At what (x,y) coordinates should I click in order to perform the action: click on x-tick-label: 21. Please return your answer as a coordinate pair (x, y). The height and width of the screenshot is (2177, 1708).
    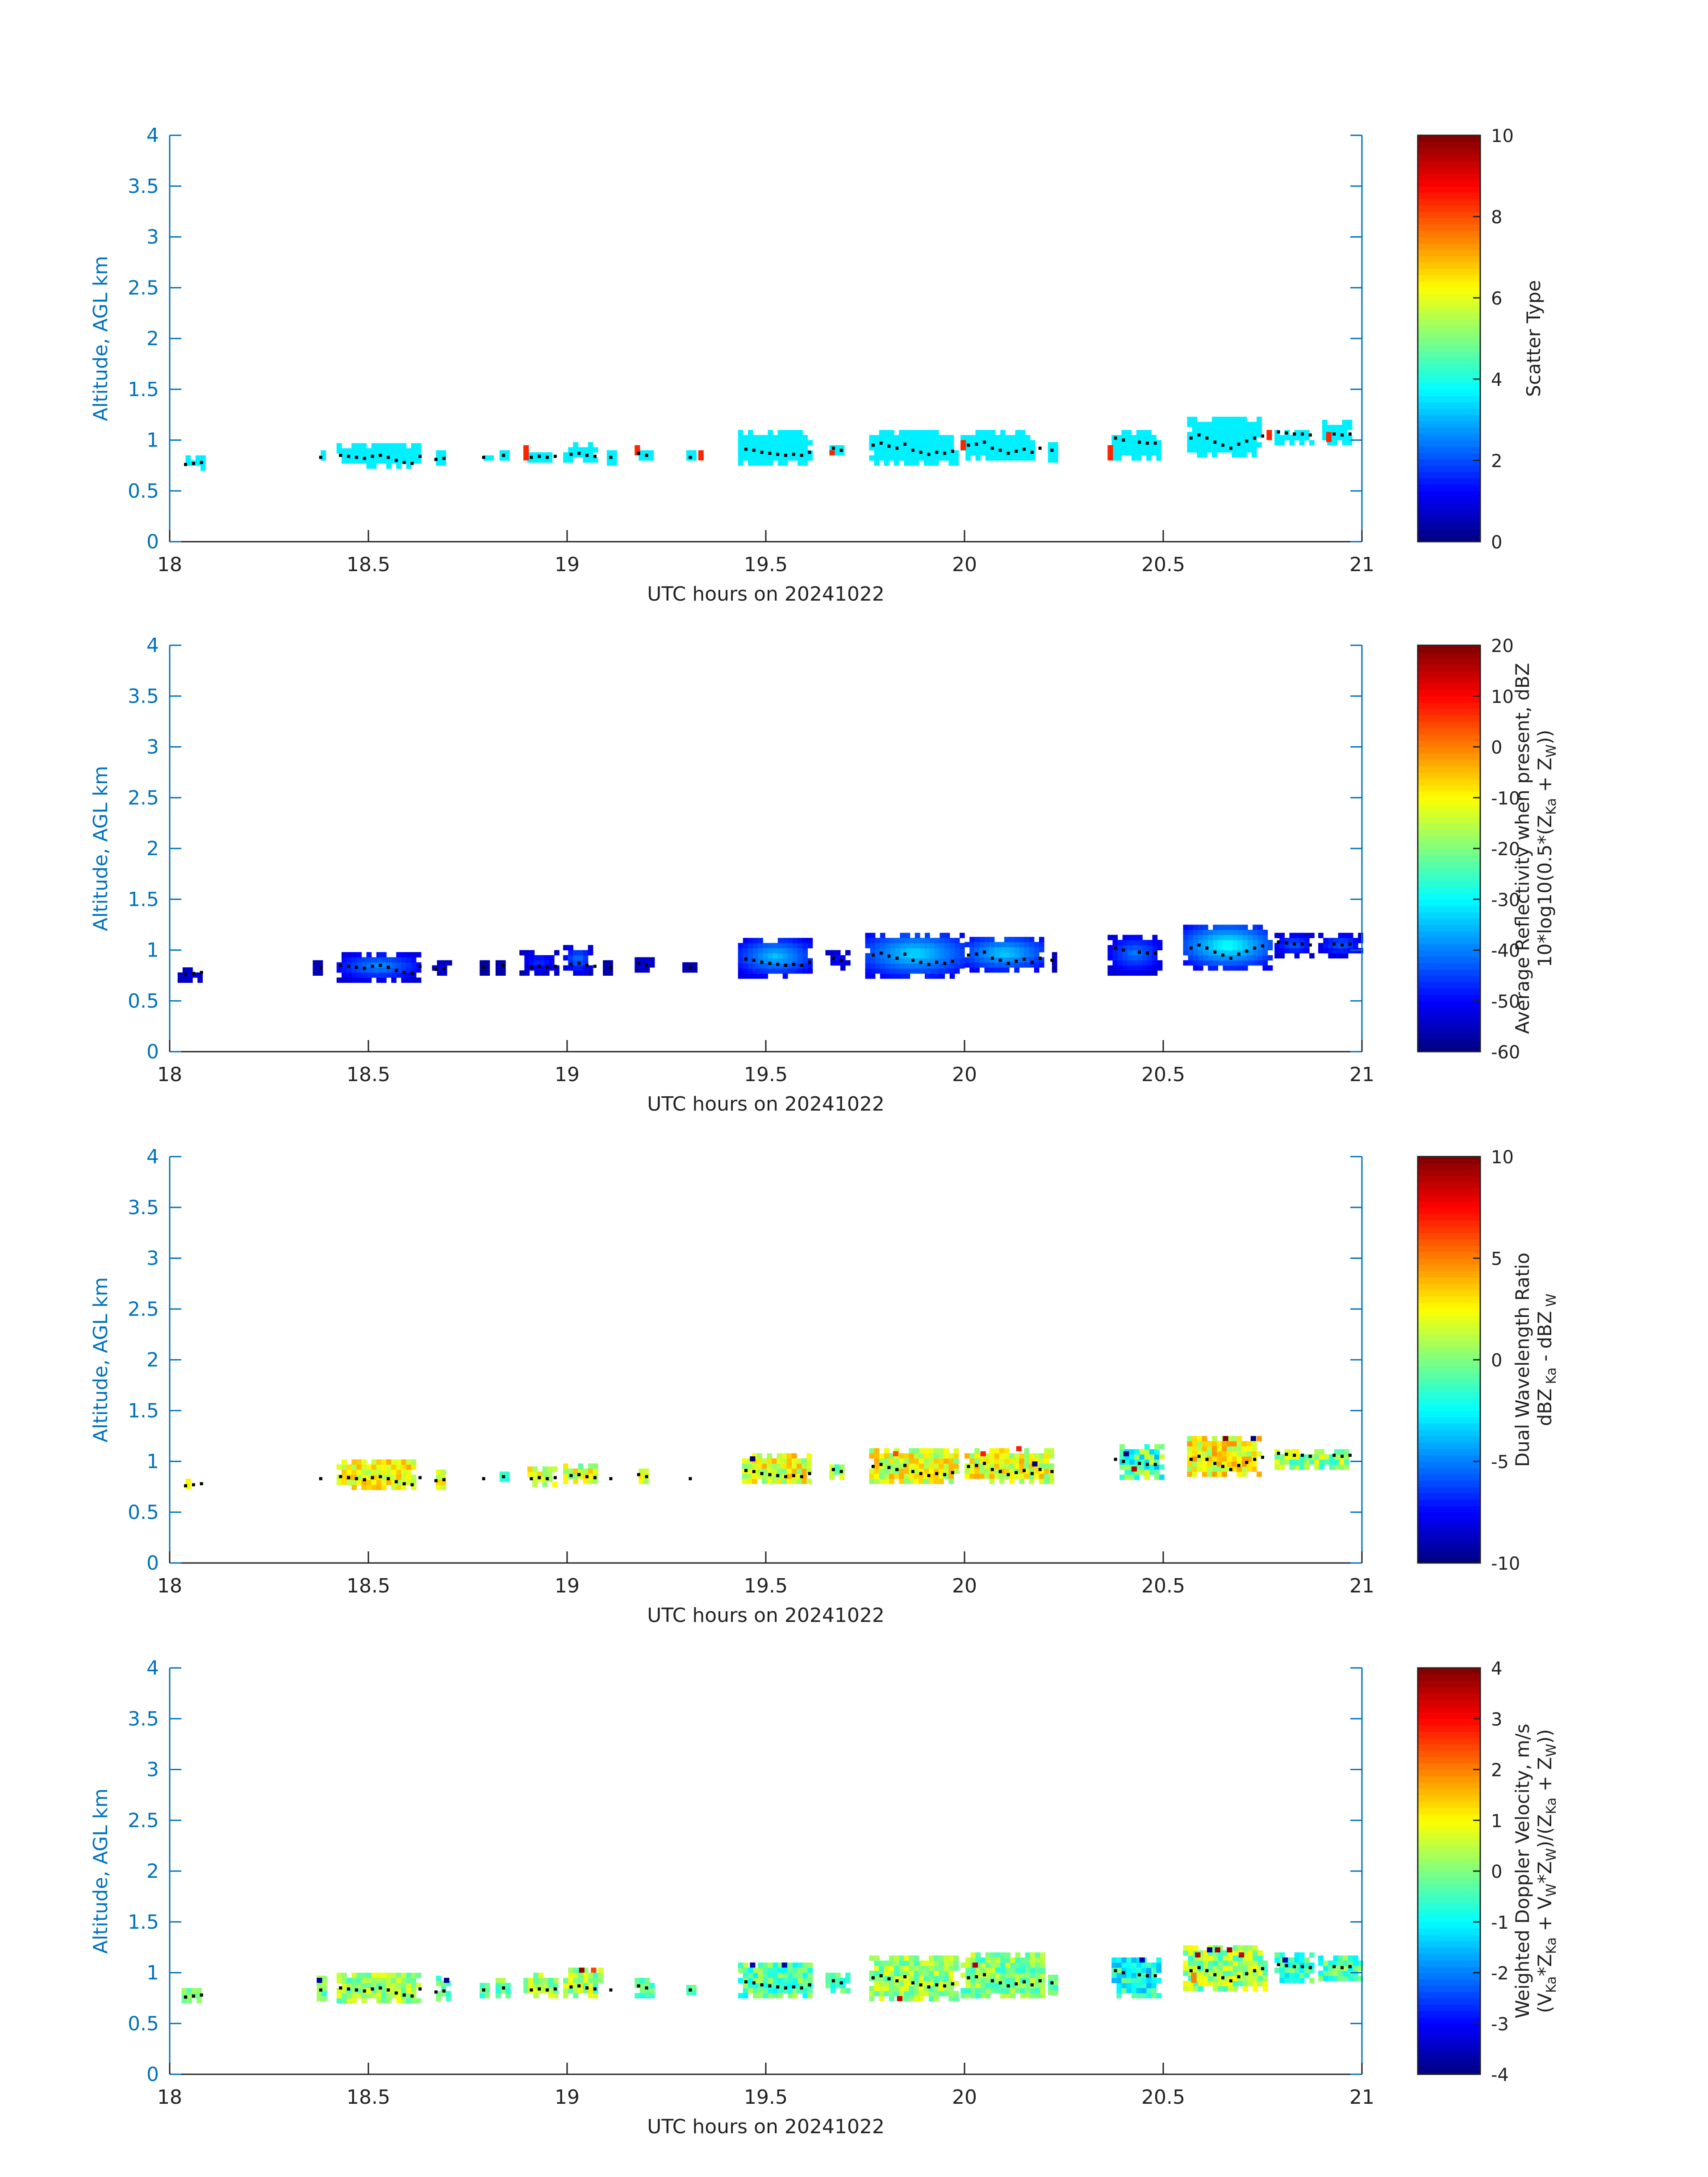
    Looking at the image, I should click on (1361, 2097).